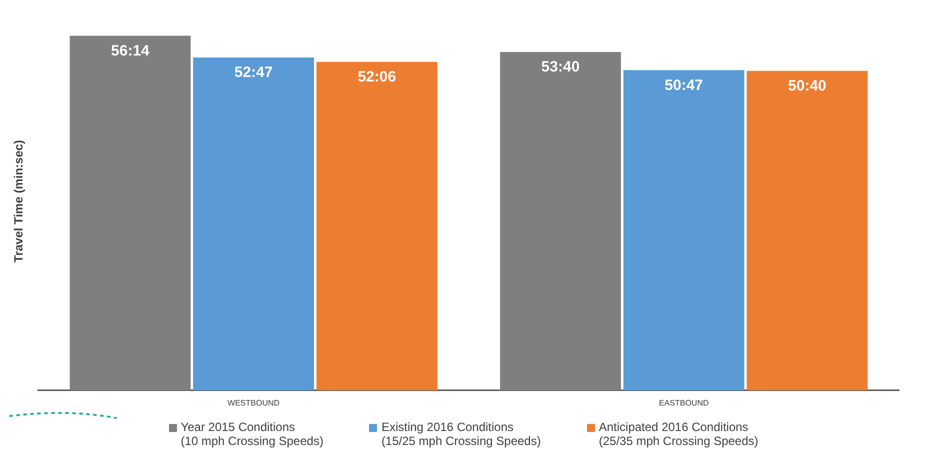 This screenshot has height=469, width=927. What do you see at coordinates (252, 434) in the screenshot?
I see `legend-label: Year 2015 Conditions (10 mph Crossing Speeds)` at bounding box center [252, 434].